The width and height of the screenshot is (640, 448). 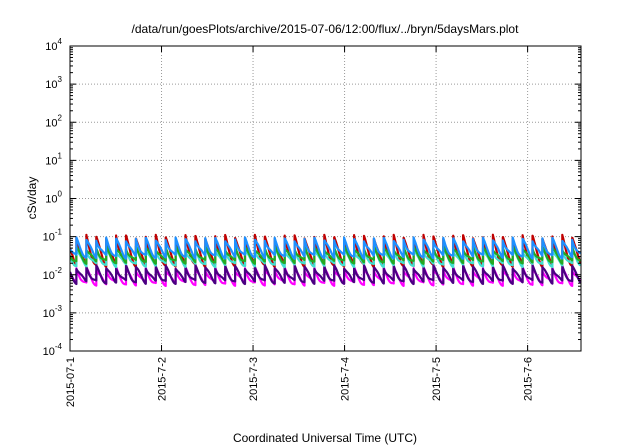 I want to click on x-tick-label: 2015-7-6, so click(x=529, y=379).